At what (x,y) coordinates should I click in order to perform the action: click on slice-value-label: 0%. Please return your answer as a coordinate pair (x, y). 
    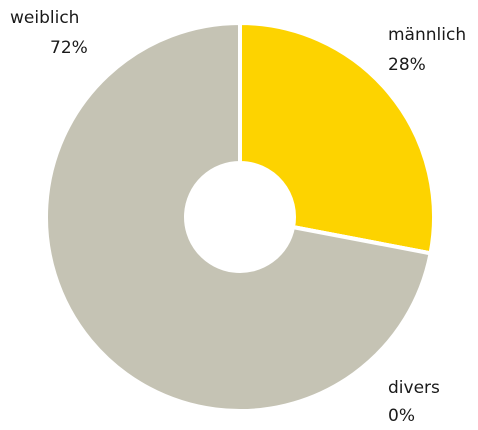
    Looking at the image, I should click on (401, 416).